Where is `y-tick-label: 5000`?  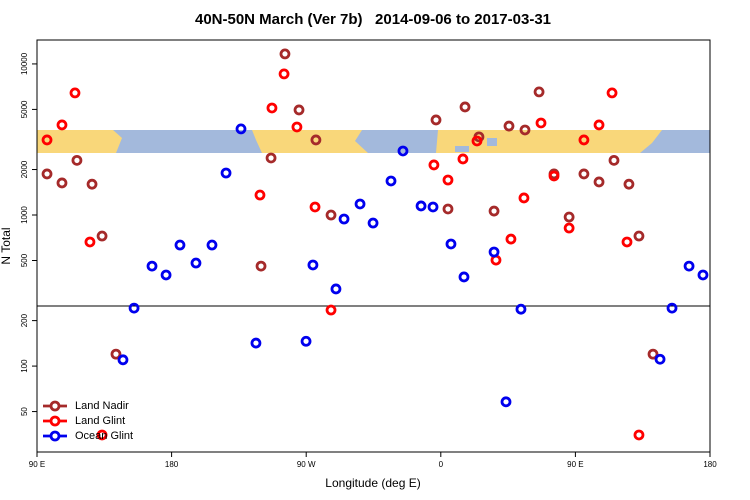 y-tick-label: 5000 is located at coordinates (24, 109).